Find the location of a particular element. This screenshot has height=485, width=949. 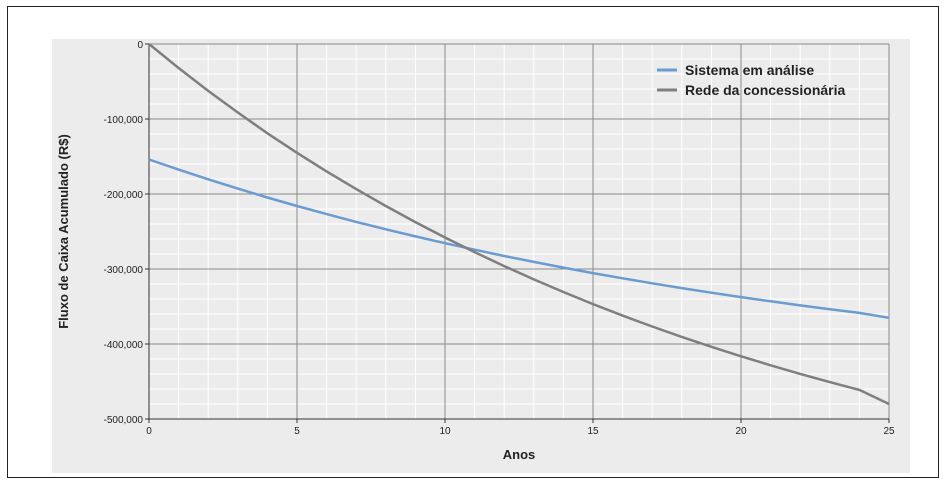

legend: Sistema em análise Rede da concessionária is located at coordinates (751, 80).